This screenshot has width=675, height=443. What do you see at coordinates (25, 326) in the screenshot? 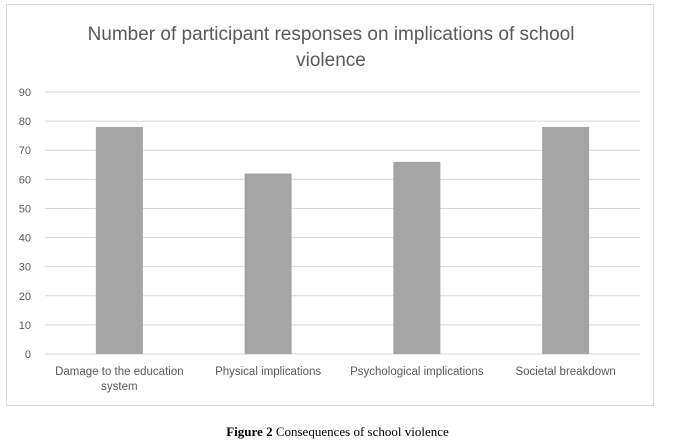
I see `y-tick-label: 10` at bounding box center [25, 326].